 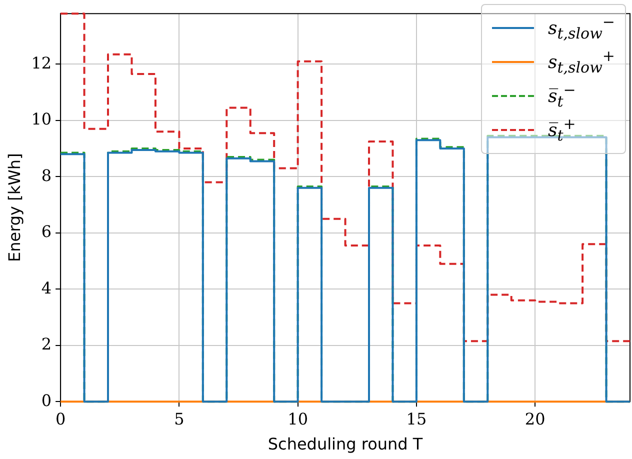 I want to click on x-axis-title: Scheduling round T, so click(x=345, y=444).